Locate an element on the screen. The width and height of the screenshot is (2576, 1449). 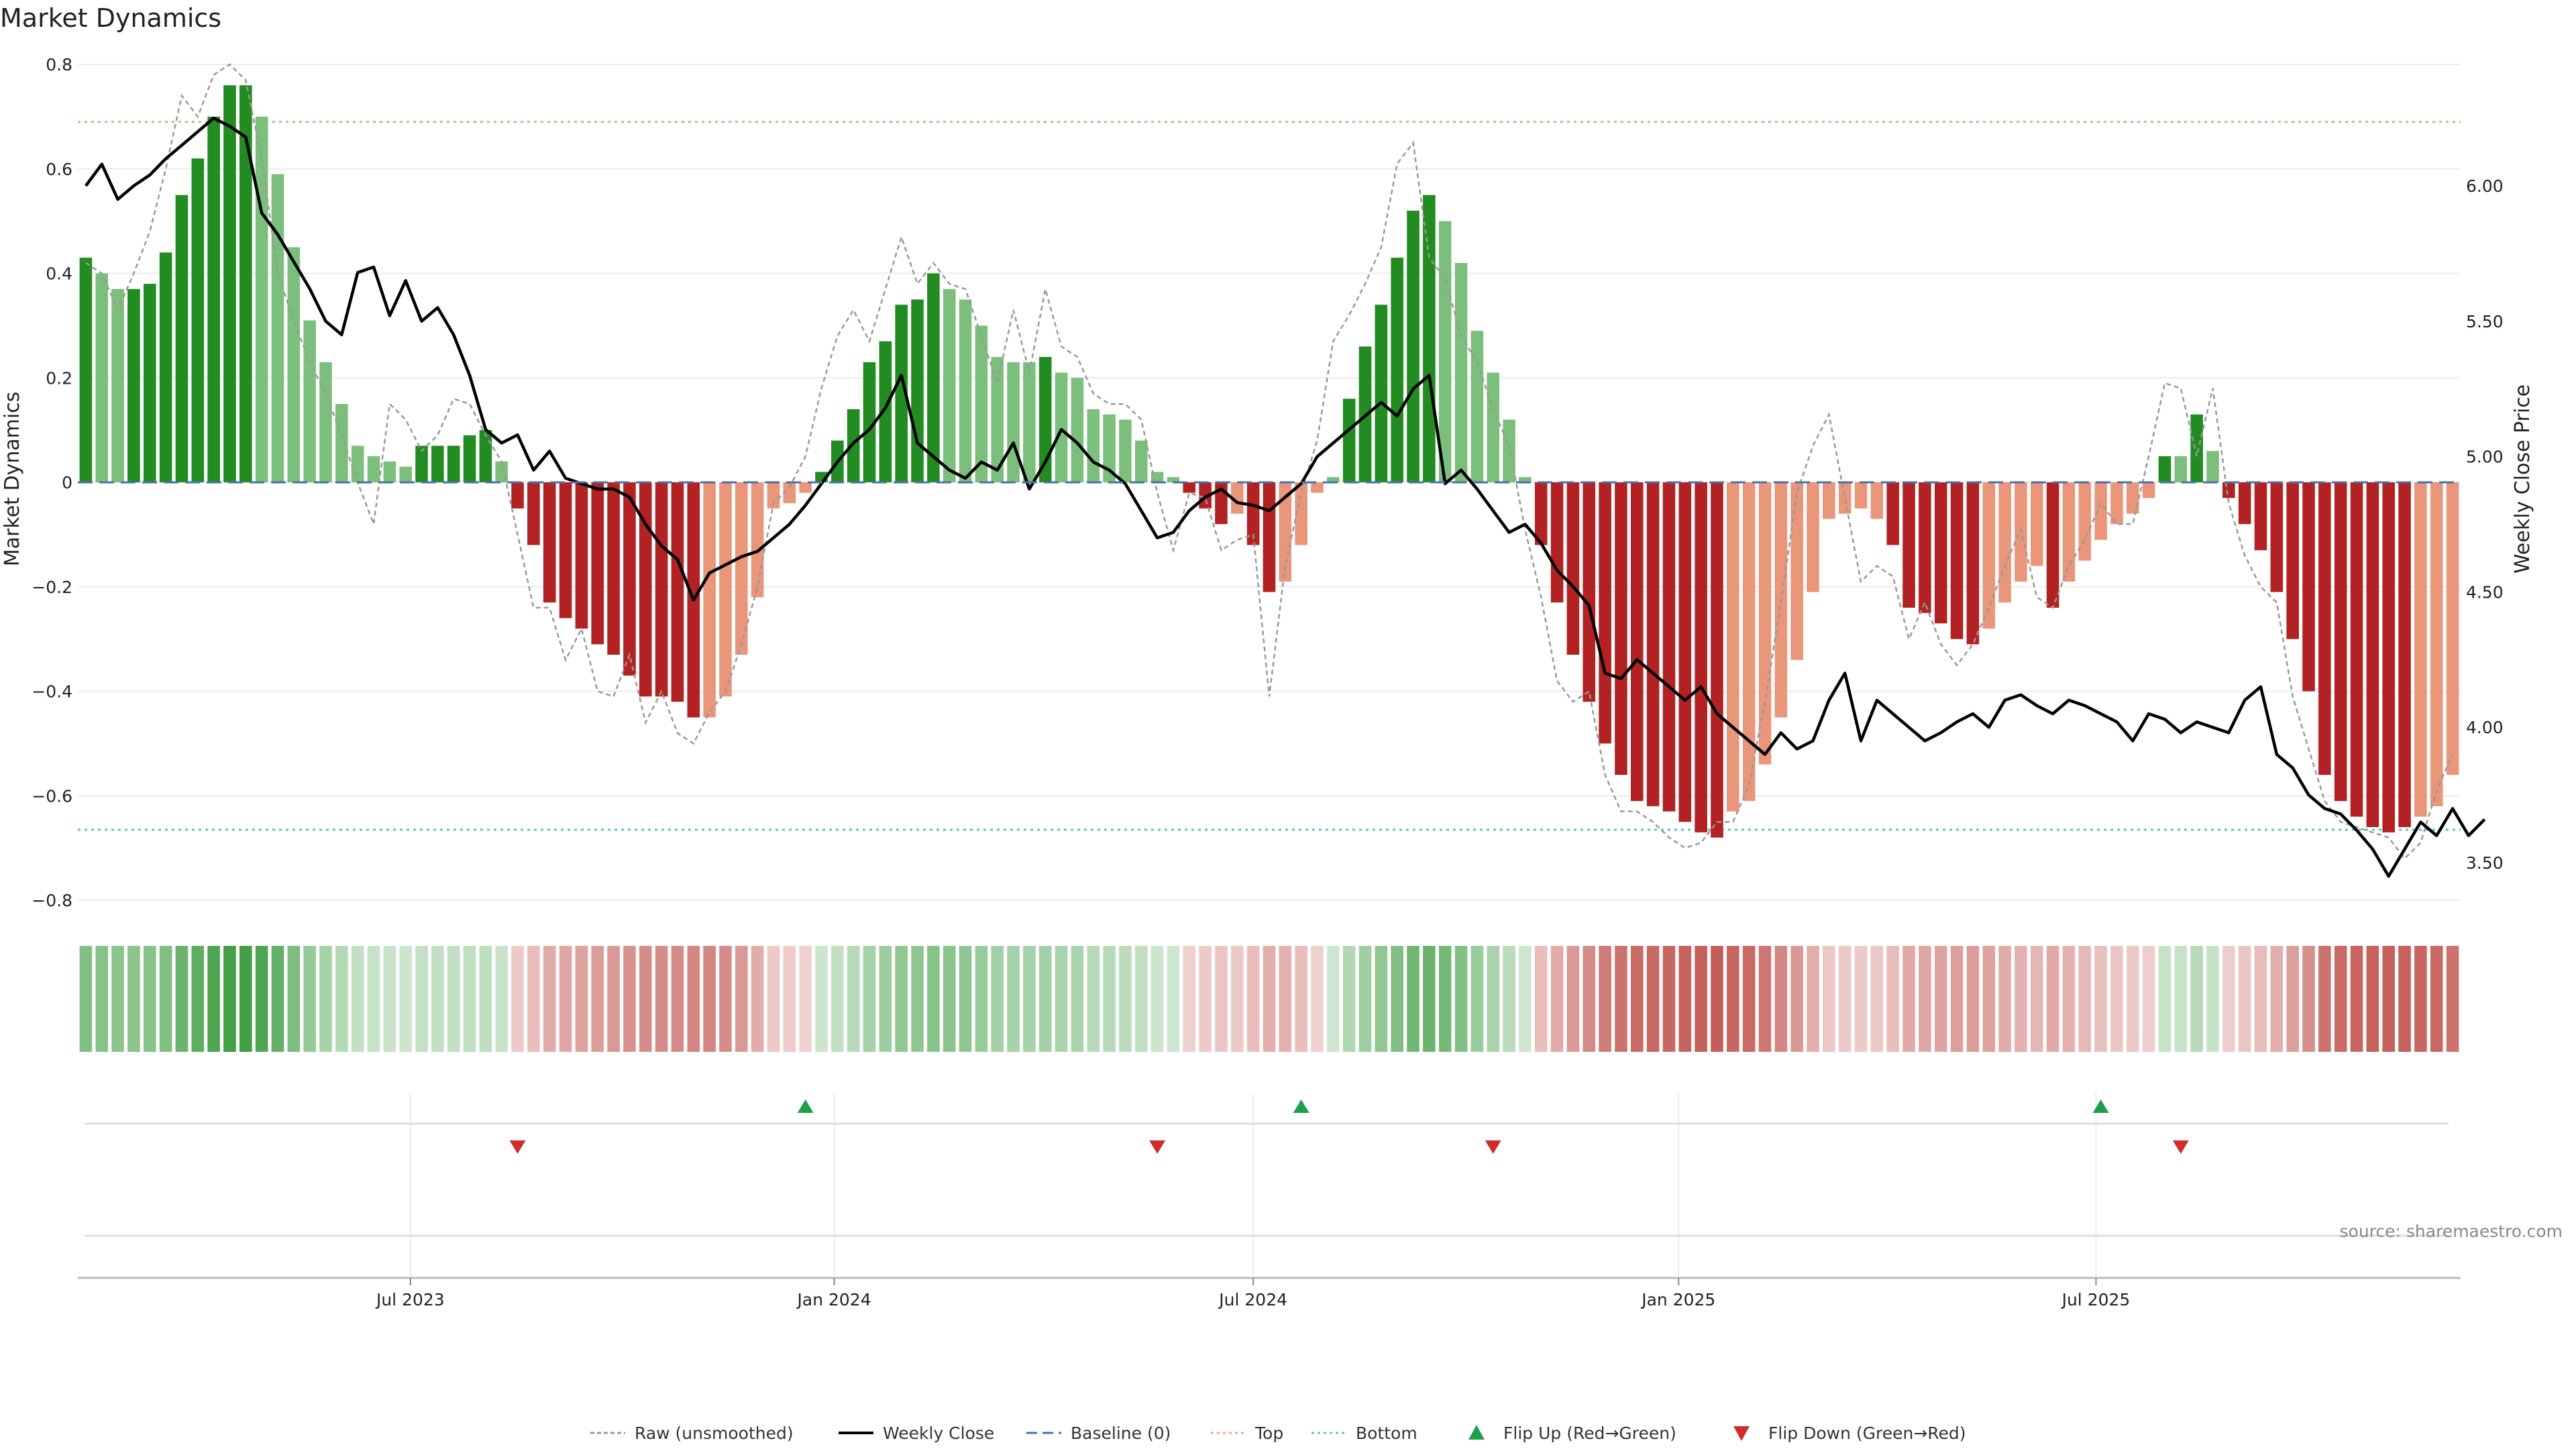
legend-label: Flip Down (Green→Red) is located at coordinates (1867, 1433).